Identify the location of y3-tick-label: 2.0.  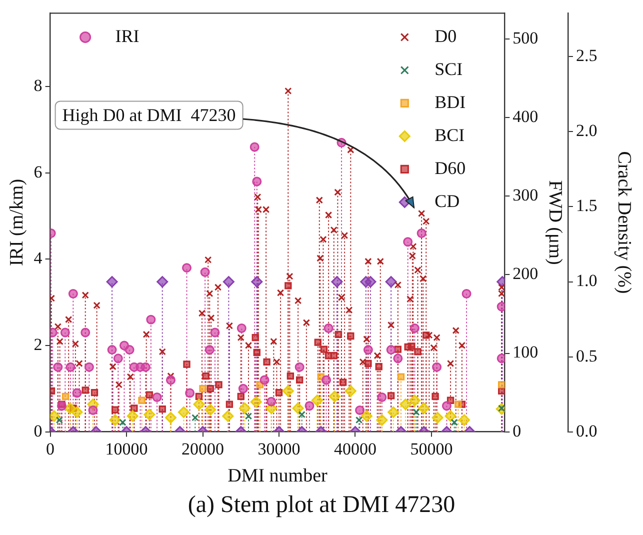
(587, 130).